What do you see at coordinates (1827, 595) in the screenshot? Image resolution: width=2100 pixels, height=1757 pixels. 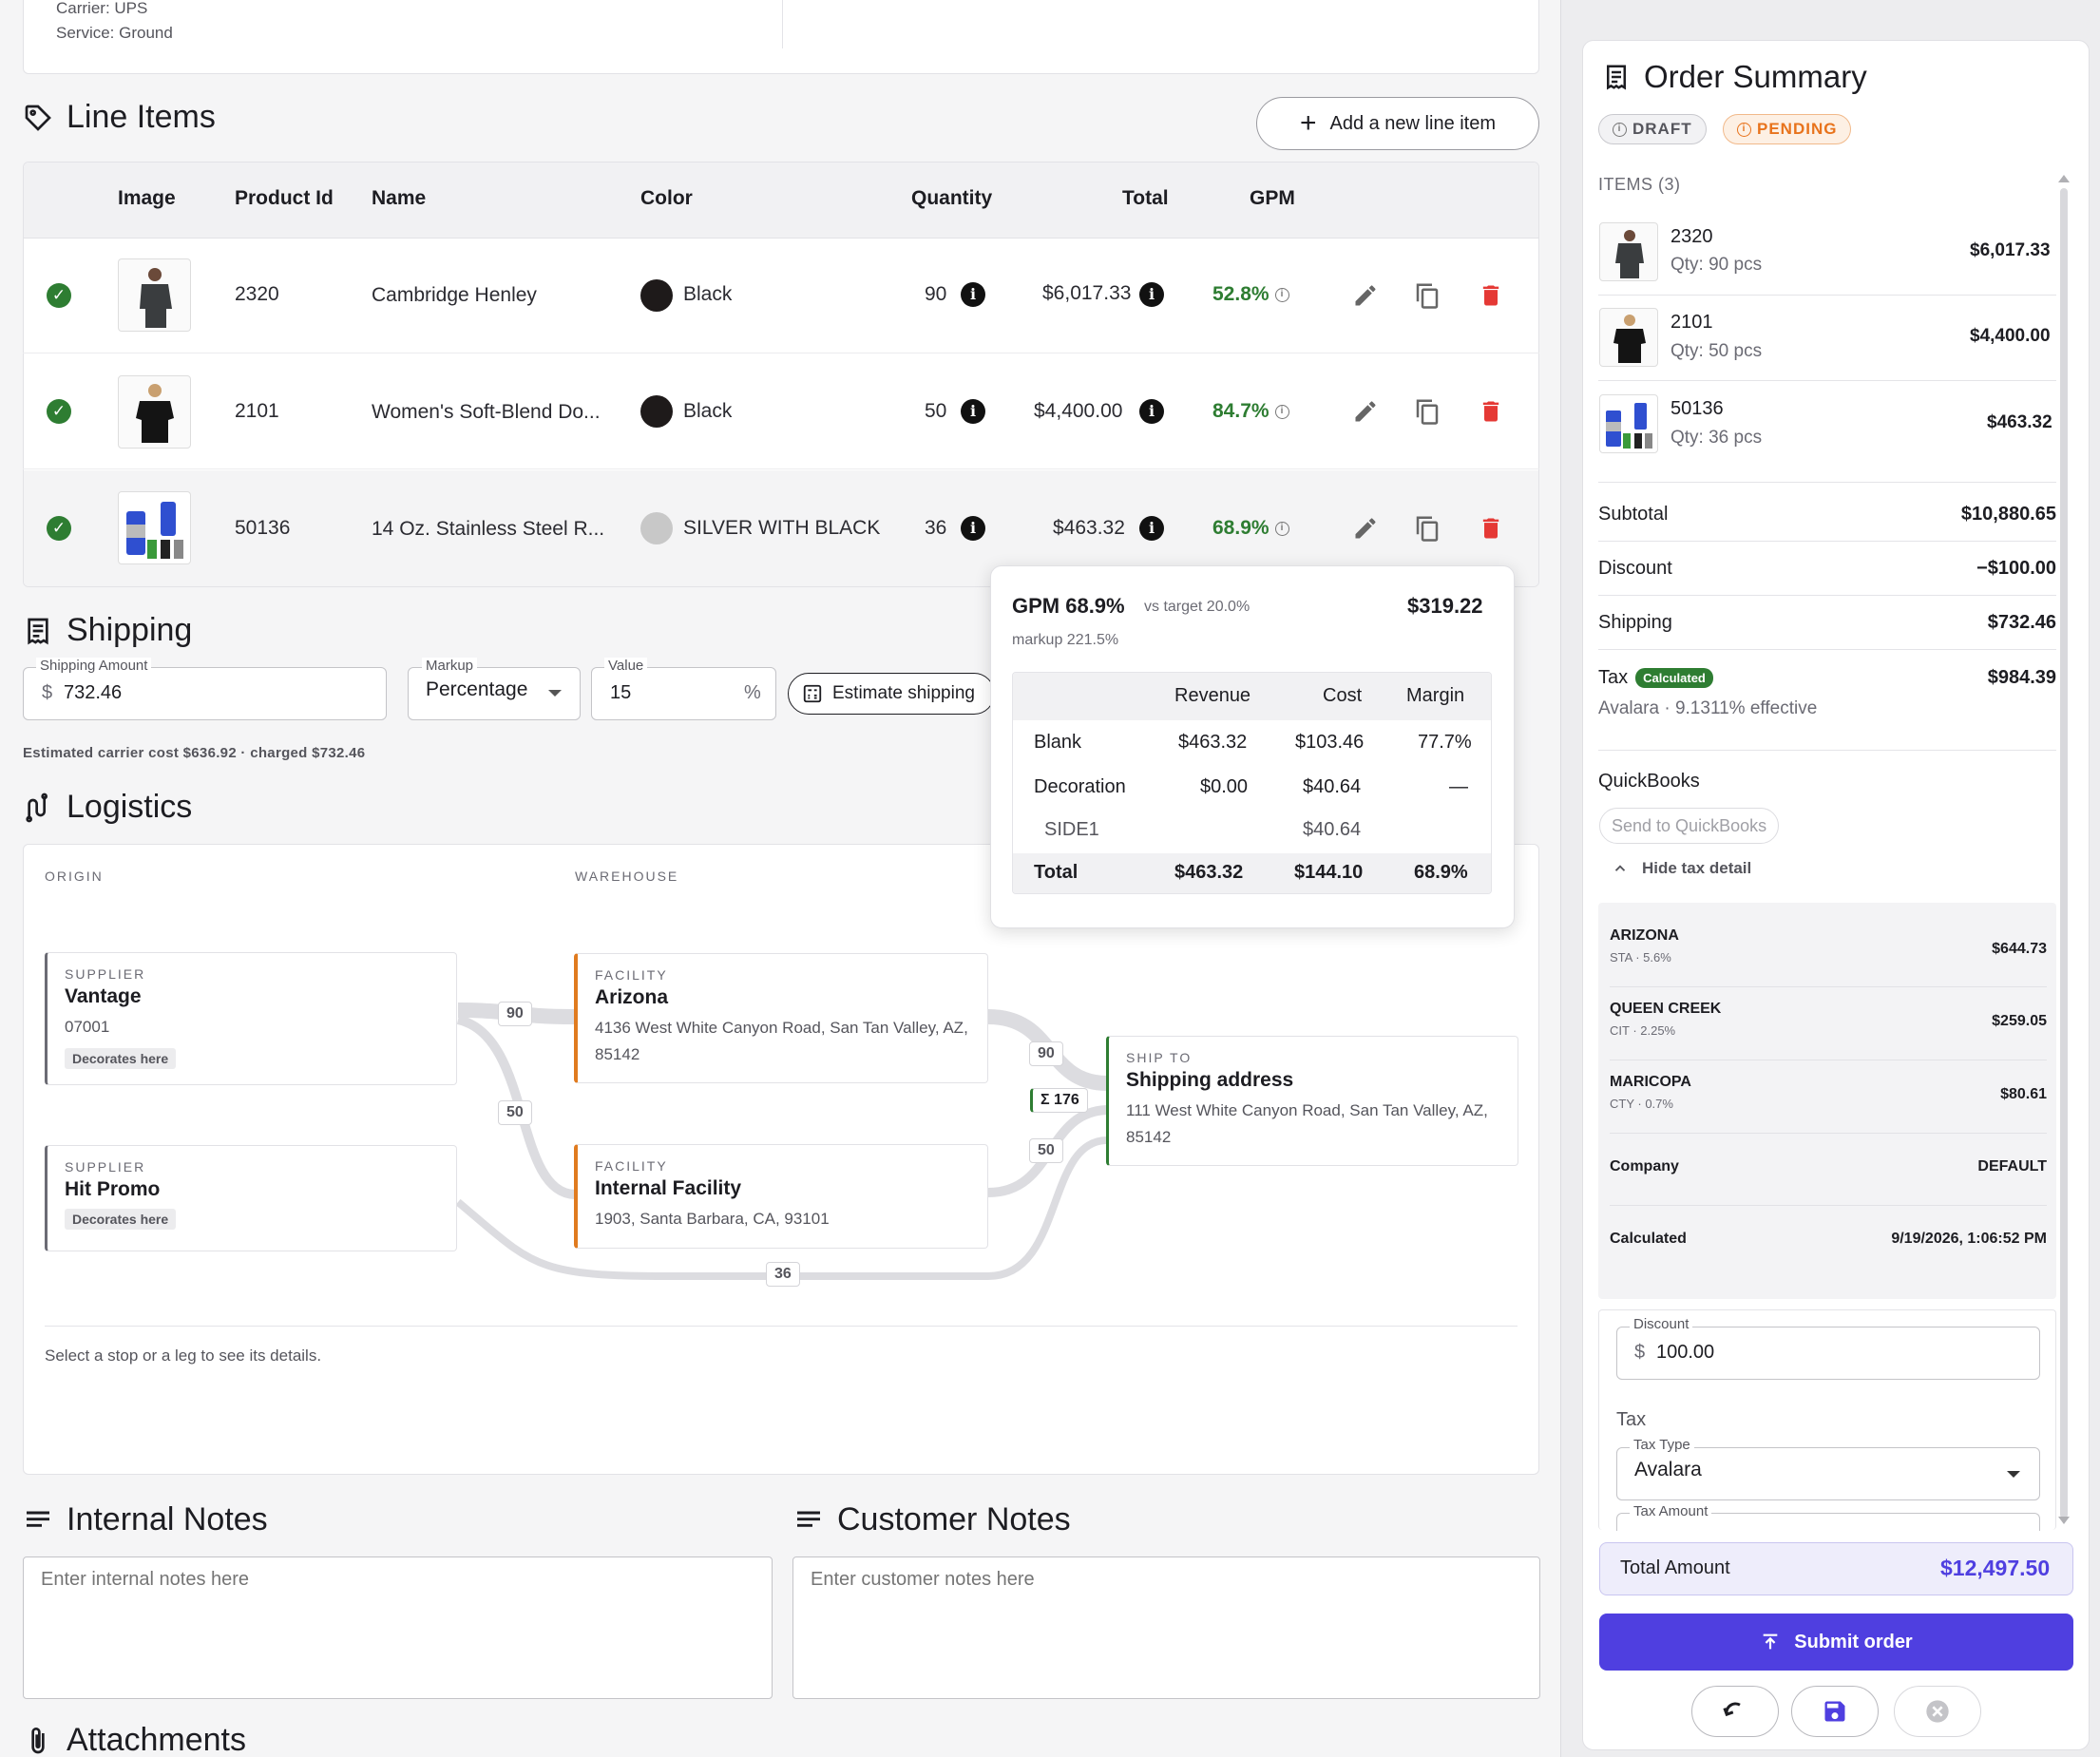 I see `summary-divider` at bounding box center [1827, 595].